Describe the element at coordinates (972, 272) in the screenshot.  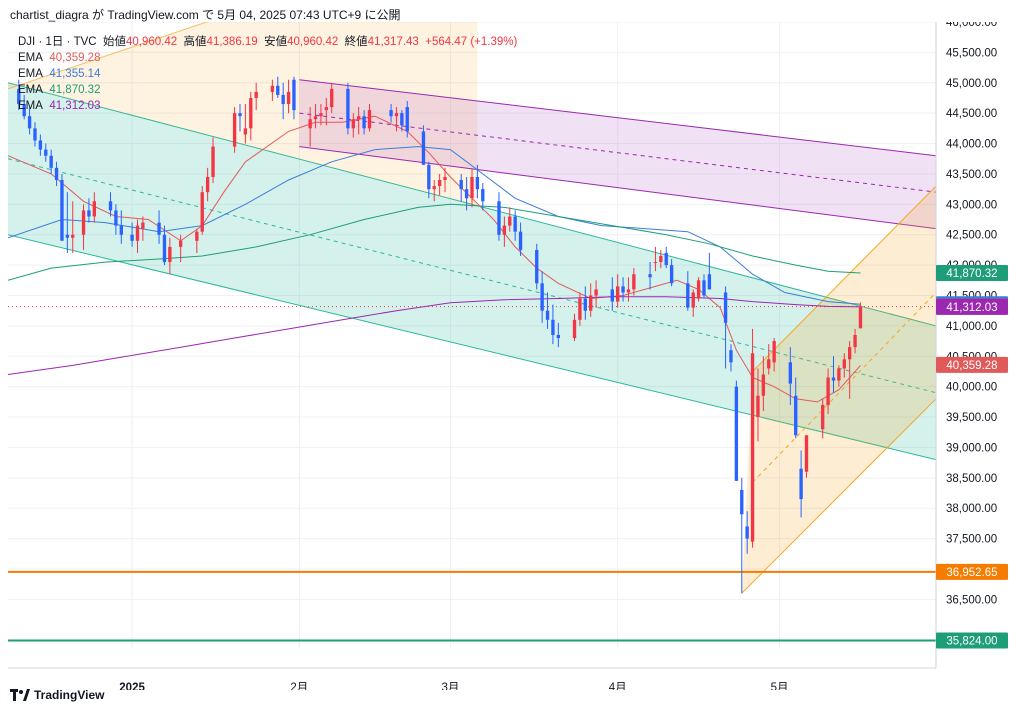
I see `price-badge: 41,870.32` at that location.